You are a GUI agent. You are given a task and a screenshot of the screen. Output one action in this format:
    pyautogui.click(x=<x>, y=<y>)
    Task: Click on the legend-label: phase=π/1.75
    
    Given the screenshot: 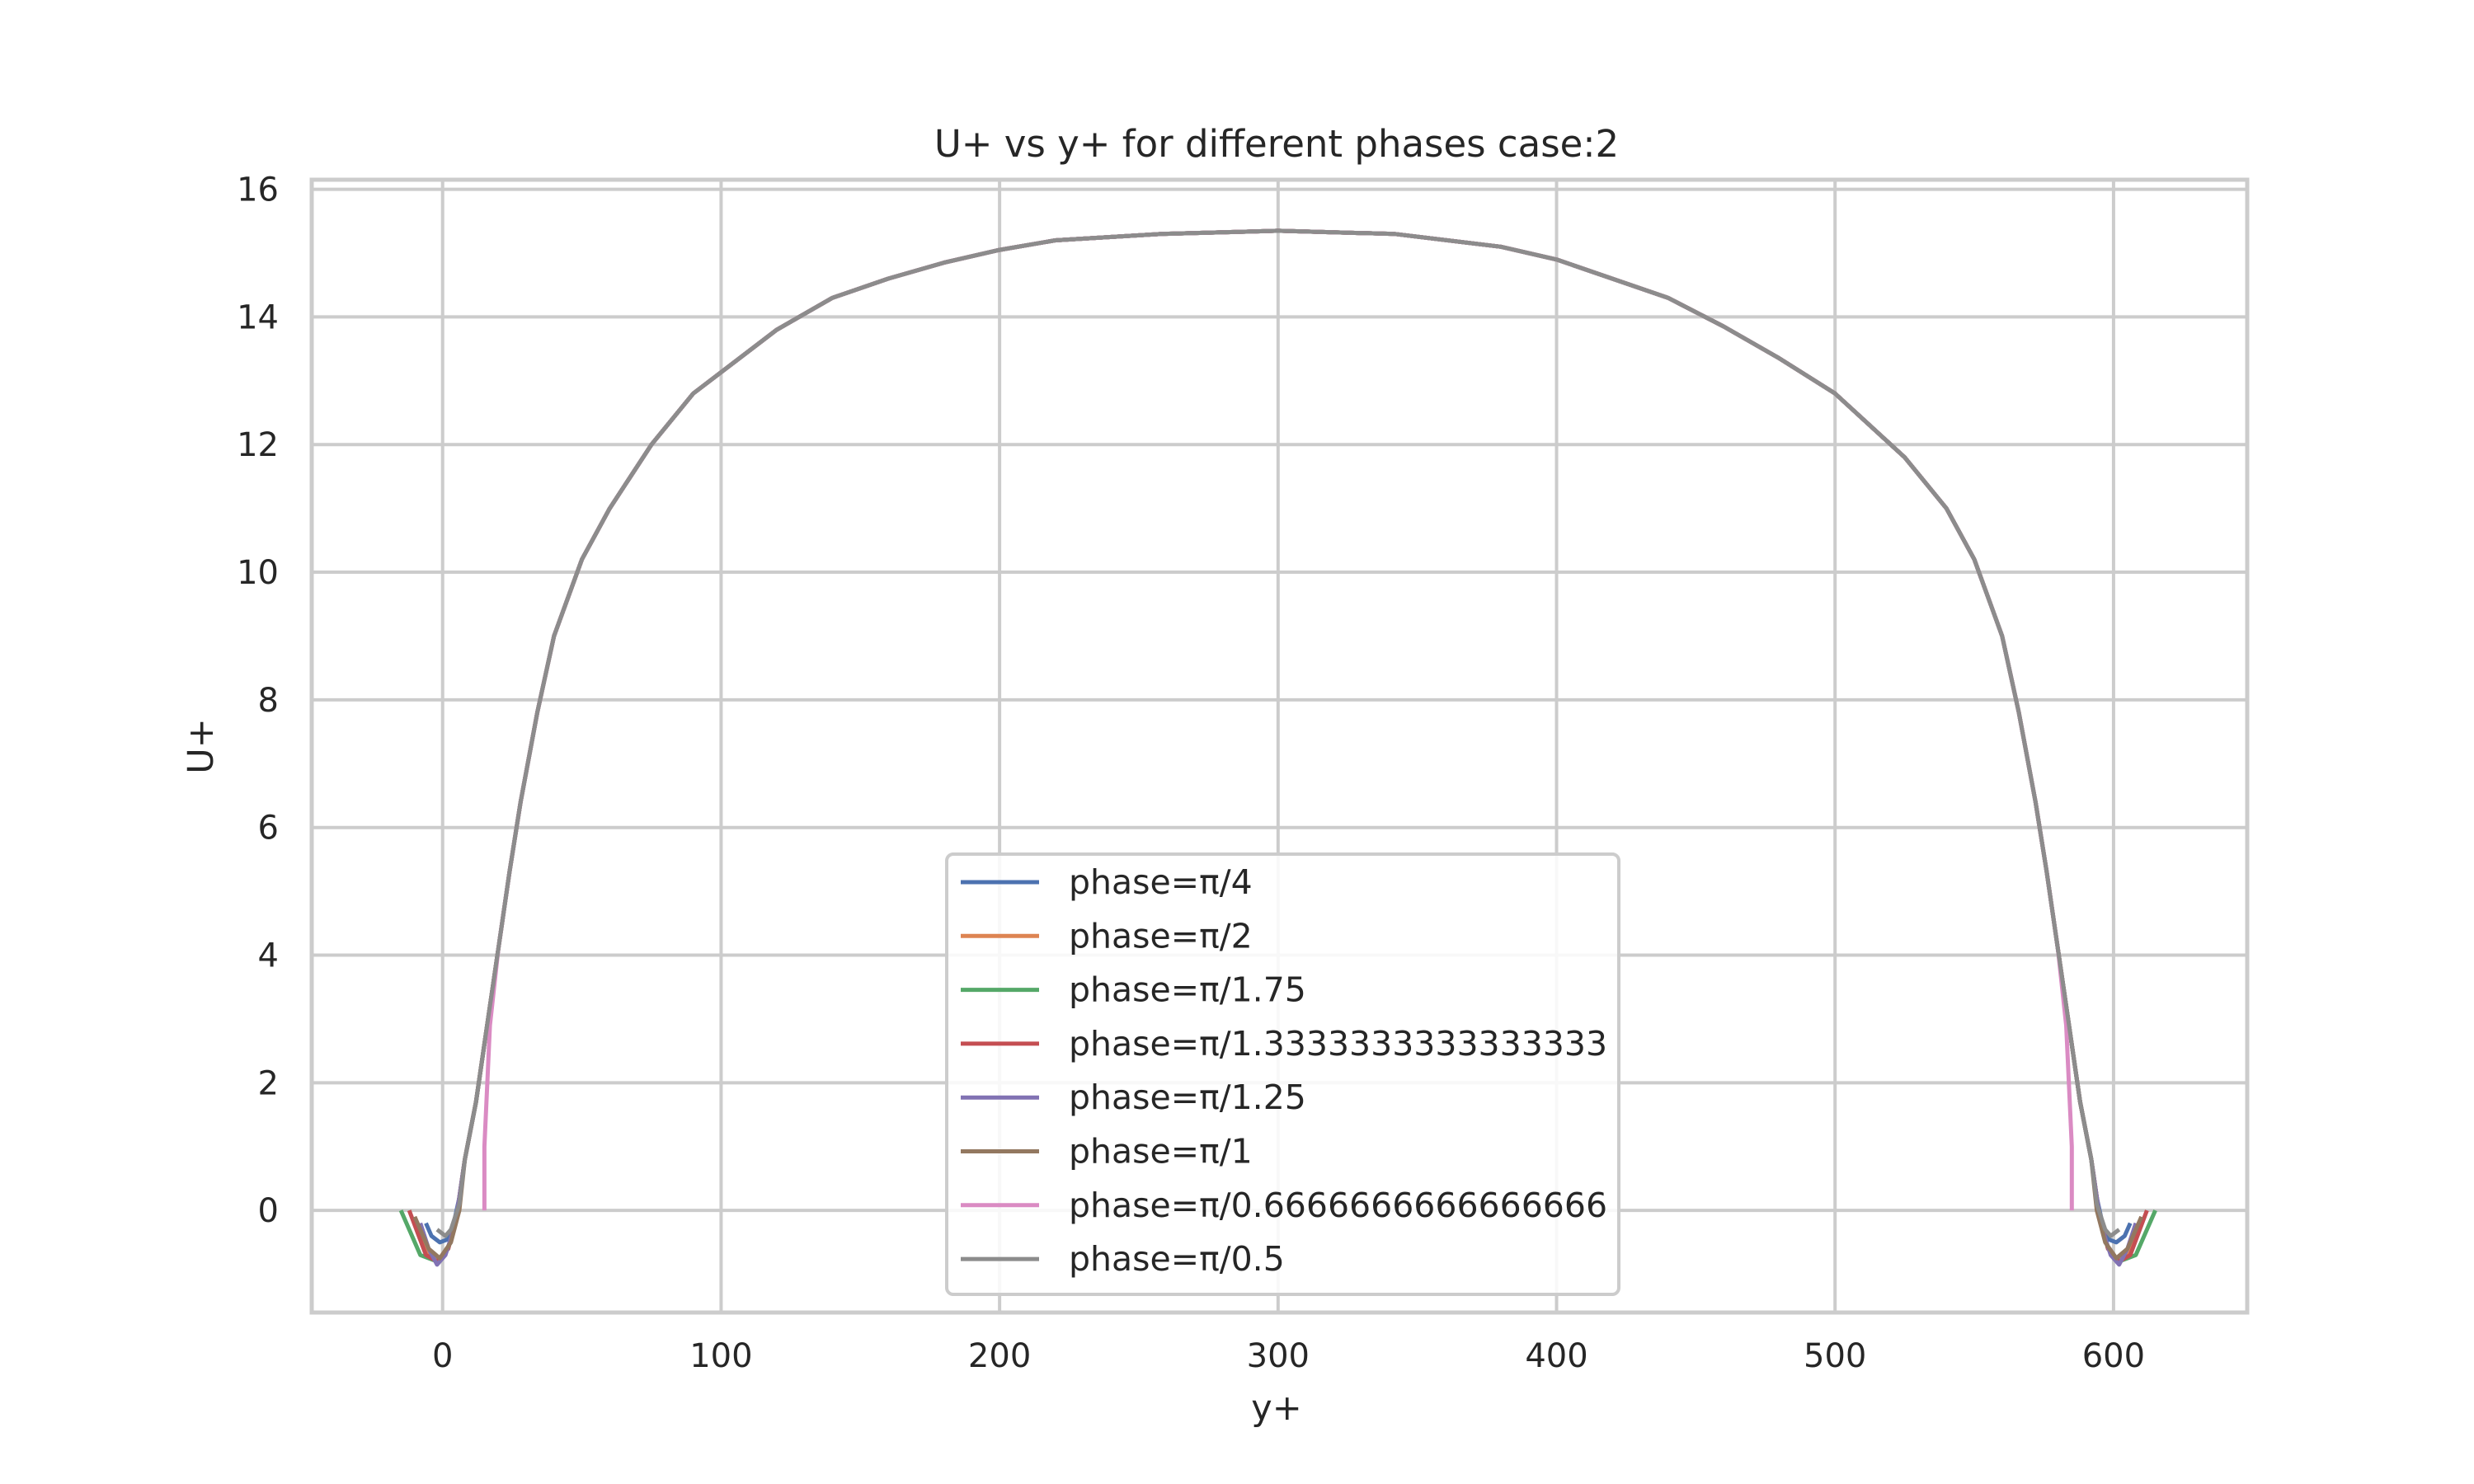 What is the action you would take?
    pyautogui.click(x=1187, y=990)
    